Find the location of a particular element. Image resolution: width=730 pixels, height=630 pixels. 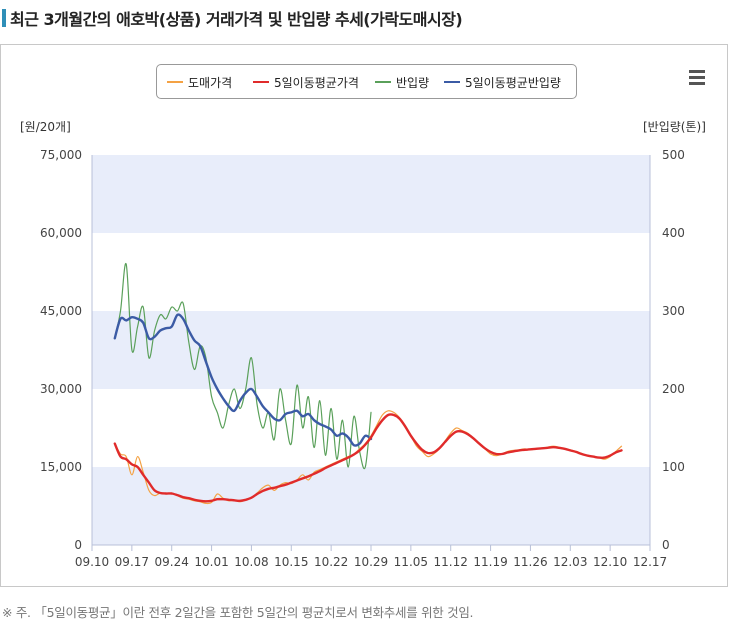

y-tick-label-left: 75,000 is located at coordinates (61, 155).